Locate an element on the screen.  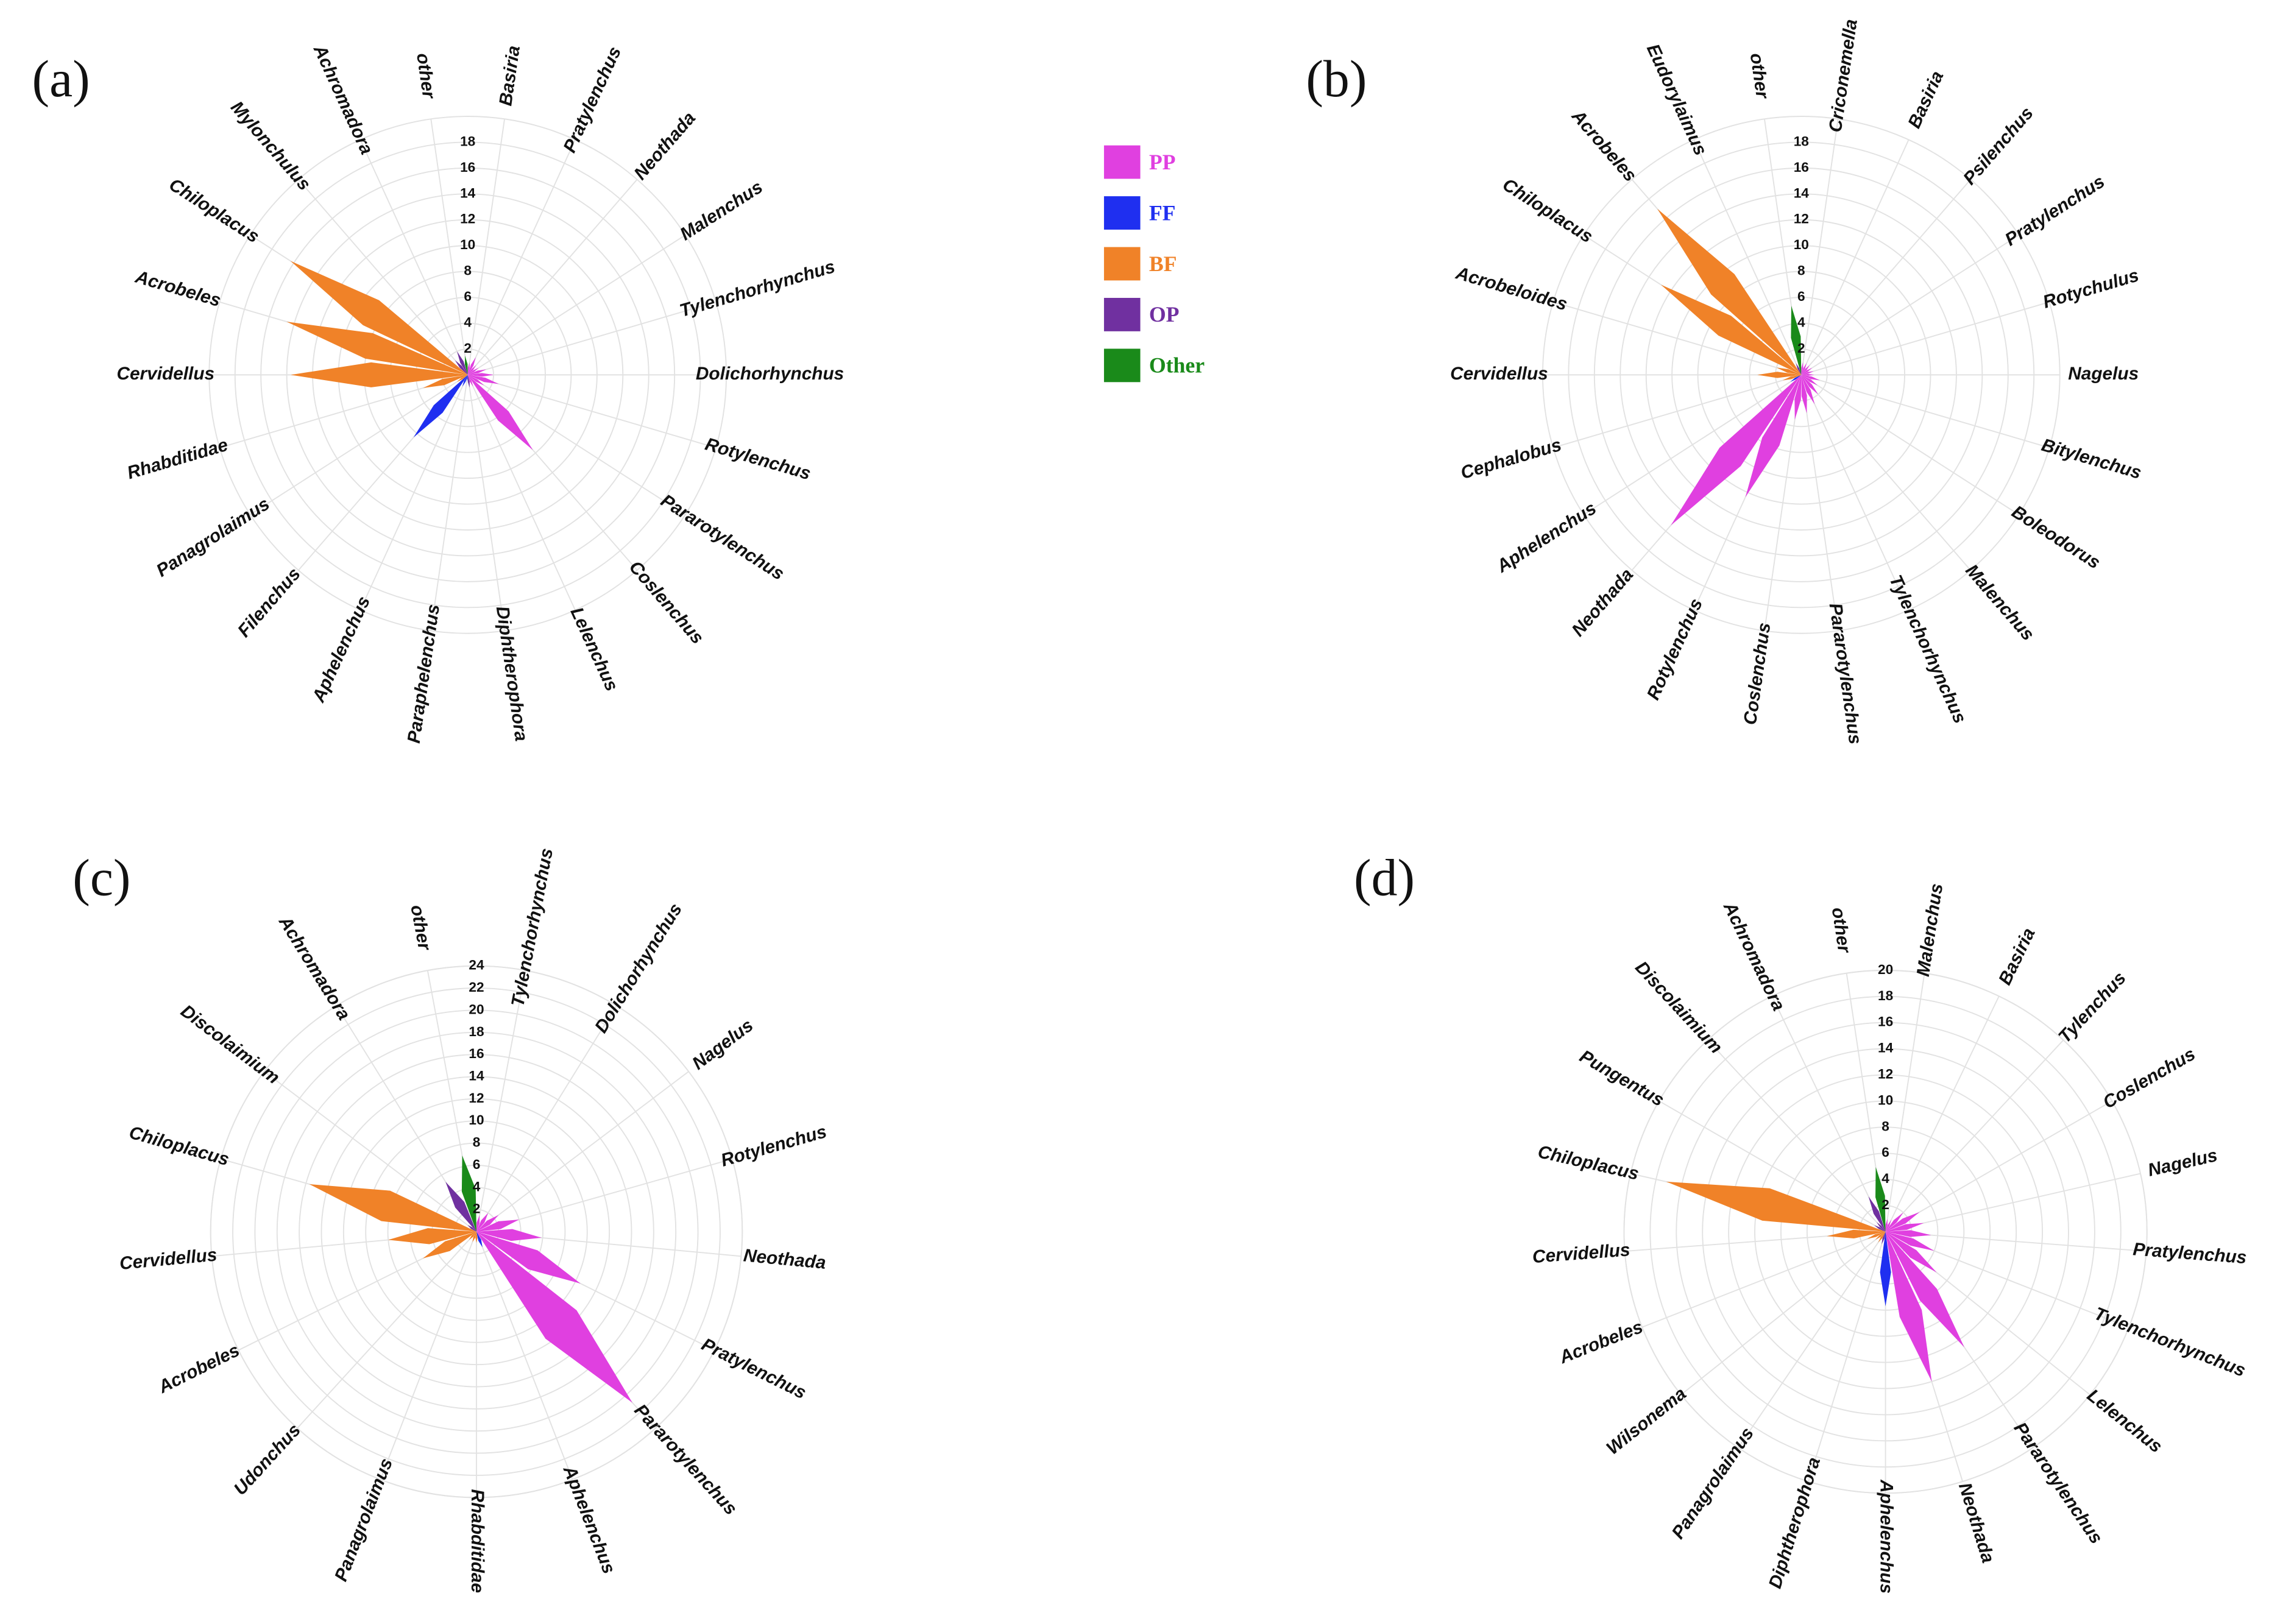
panel-label: (b) is located at coordinates (1336, 79).